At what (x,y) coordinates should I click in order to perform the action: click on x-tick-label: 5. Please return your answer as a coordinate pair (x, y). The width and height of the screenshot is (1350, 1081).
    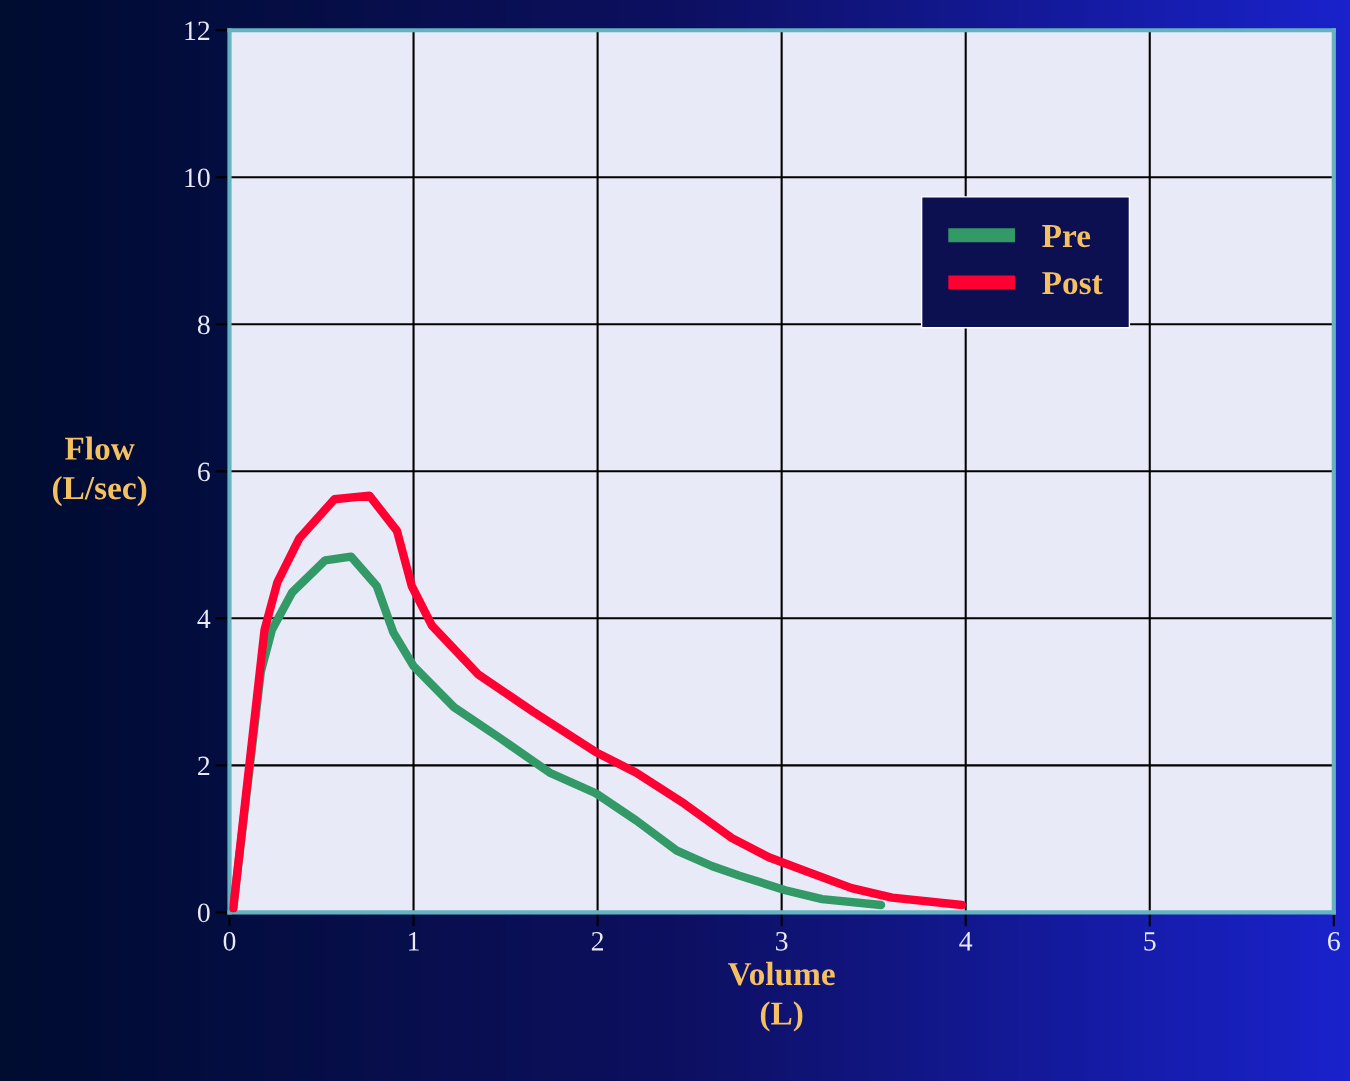
    Looking at the image, I should click on (1150, 941).